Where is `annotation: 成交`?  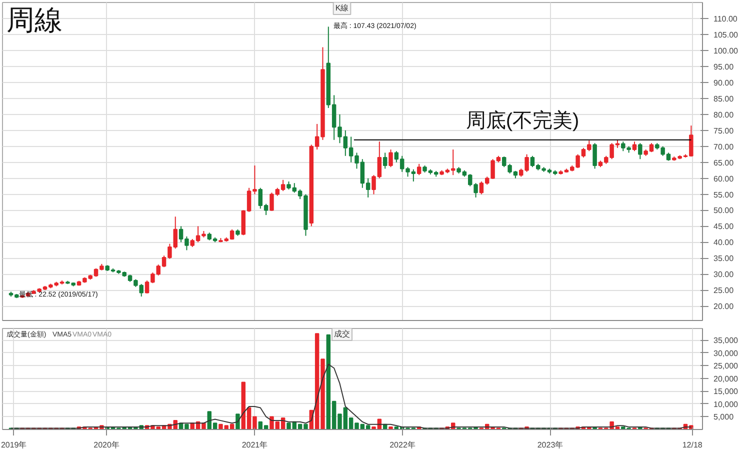 annotation: 成交 is located at coordinates (342, 334).